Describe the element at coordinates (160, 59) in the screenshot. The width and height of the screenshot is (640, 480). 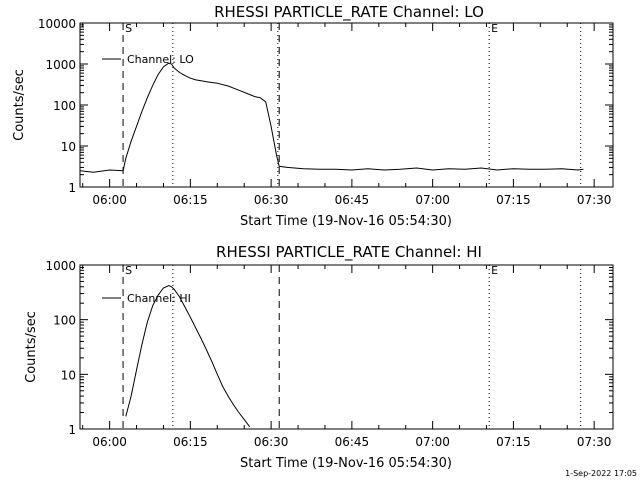
I see `panel-lo-legend-label: Channel: LO` at that location.